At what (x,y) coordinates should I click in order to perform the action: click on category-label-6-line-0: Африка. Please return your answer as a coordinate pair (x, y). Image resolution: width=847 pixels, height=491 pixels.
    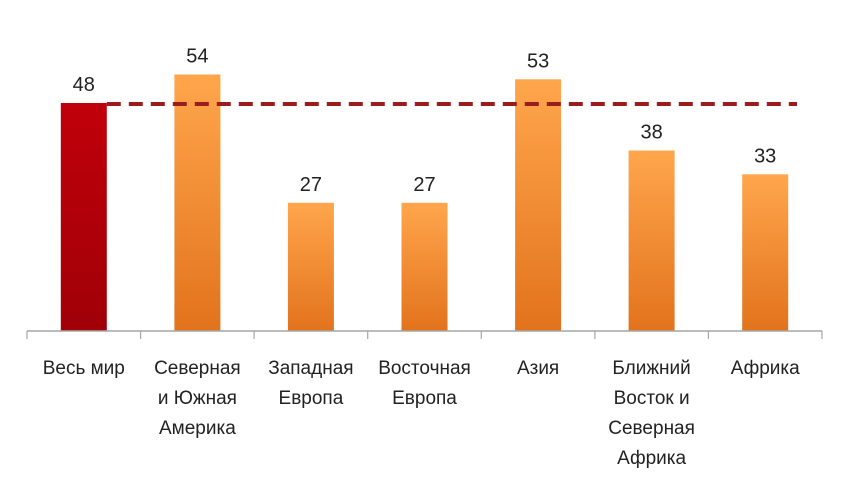
    Looking at the image, I should click on (765, 368).